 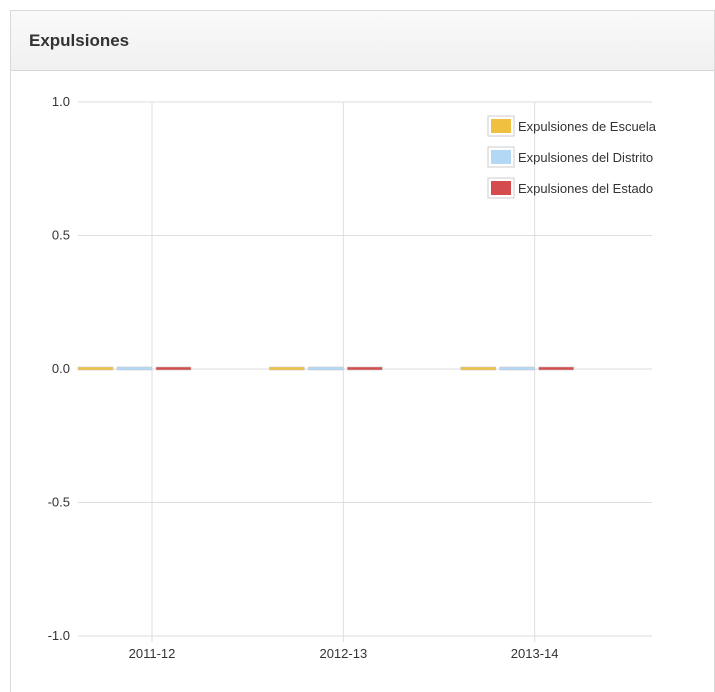 I want to click on y-tick-label: -0.5, so click(x=59, y=502).